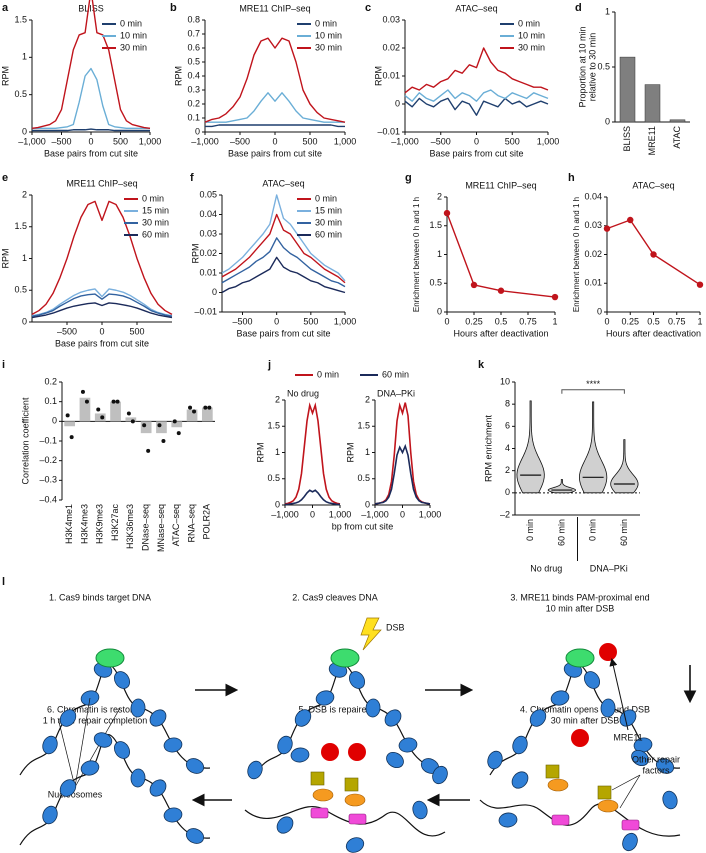 The image size is (706, 853). Describe the element at coordinates (653, 333) in the screenshot. I see `x-axis-label: Hours after deactivation` at that location.